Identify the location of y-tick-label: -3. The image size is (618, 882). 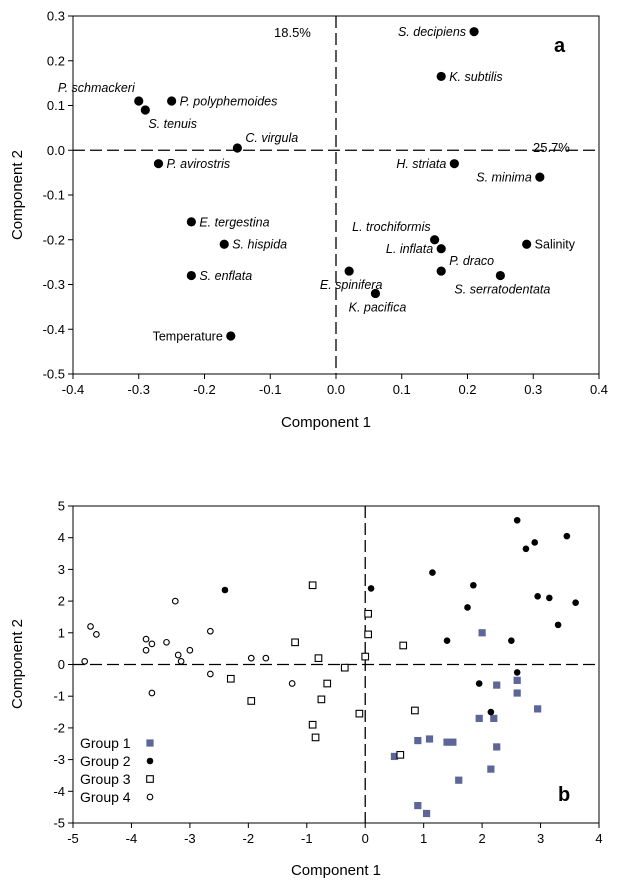
(59, 759).